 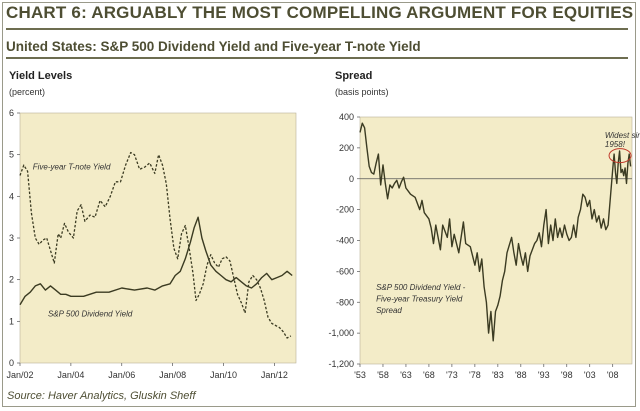 I want to click on yield-levels-annotation: Five-year T-note Yield, so click(x=72, y=166).